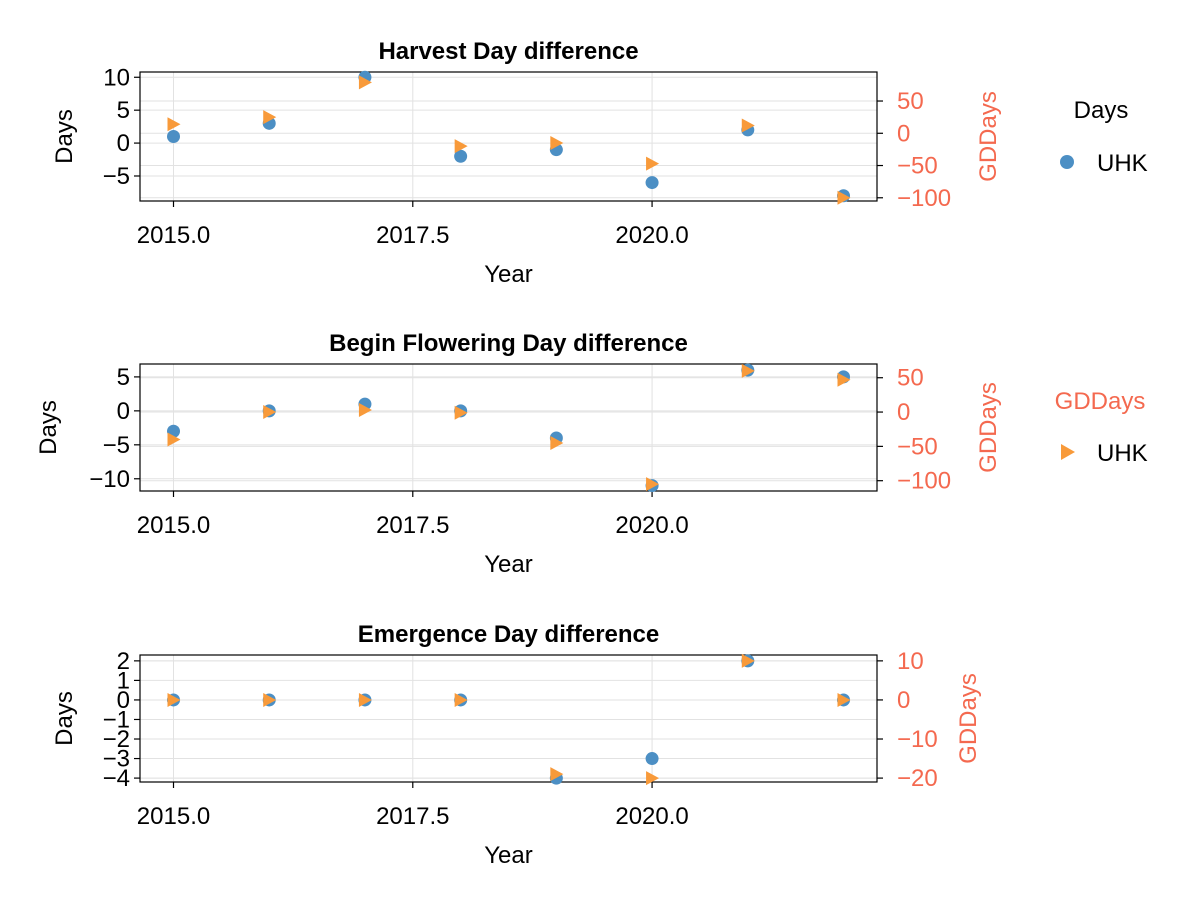  What do you see at coordinates (910, 661) in the screenshot?
I see `y-right-tick-label: 10` at bounding box center [910, 661].